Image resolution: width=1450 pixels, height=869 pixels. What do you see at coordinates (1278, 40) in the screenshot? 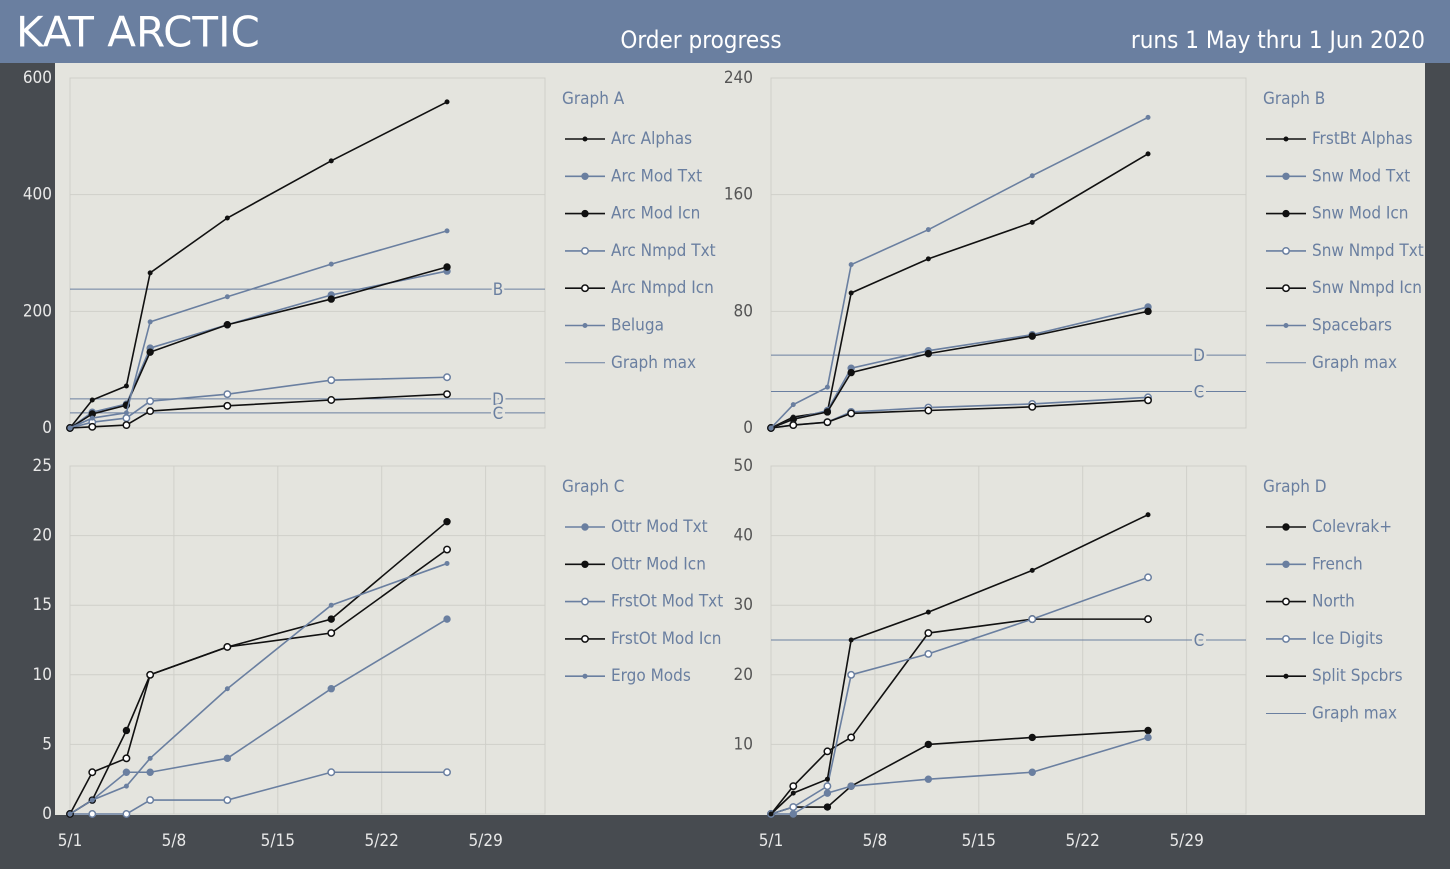
I see `page-subtitle: runs 1 May thru 1 Jun 2020` at bounding box center [1278, 40].